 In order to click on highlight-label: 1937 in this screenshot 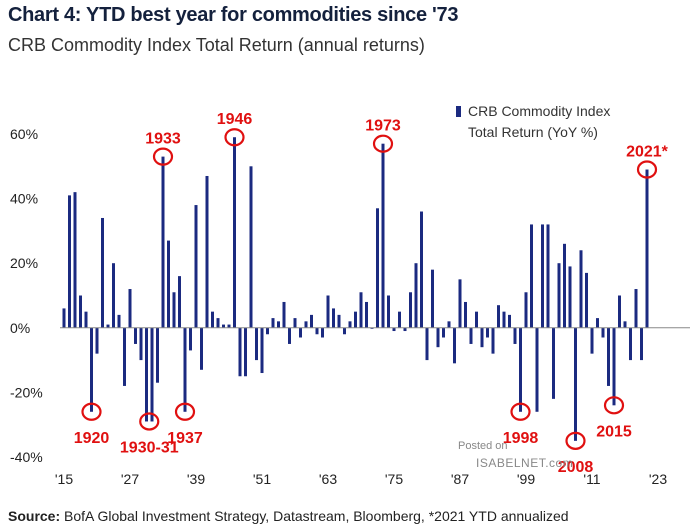, I will do `click(185, 438)`.